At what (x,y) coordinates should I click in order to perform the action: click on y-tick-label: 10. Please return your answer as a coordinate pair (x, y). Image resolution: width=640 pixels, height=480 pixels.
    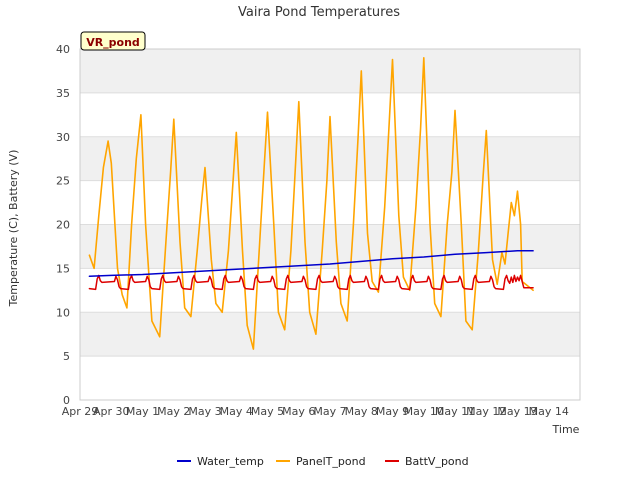
    Looking at the image, I should click on (63, 312).